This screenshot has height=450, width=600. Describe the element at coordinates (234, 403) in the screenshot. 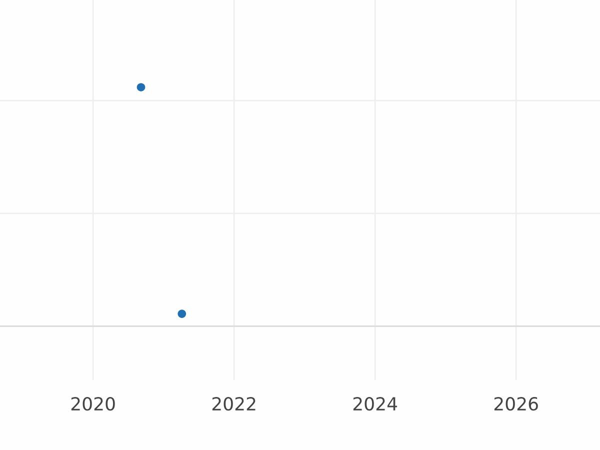

I see `x-tick-label: 2022` at that location.